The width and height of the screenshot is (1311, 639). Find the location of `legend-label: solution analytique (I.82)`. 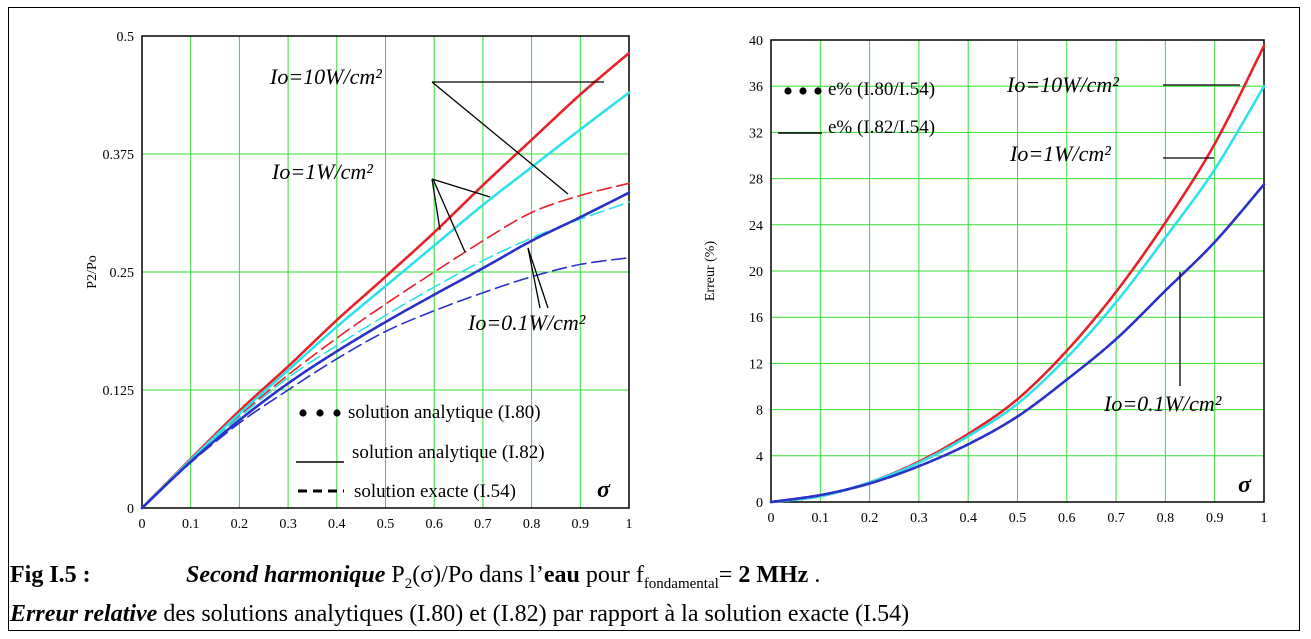

legend-label: solution analytique (I.82) is located at coordinates (448, 452).